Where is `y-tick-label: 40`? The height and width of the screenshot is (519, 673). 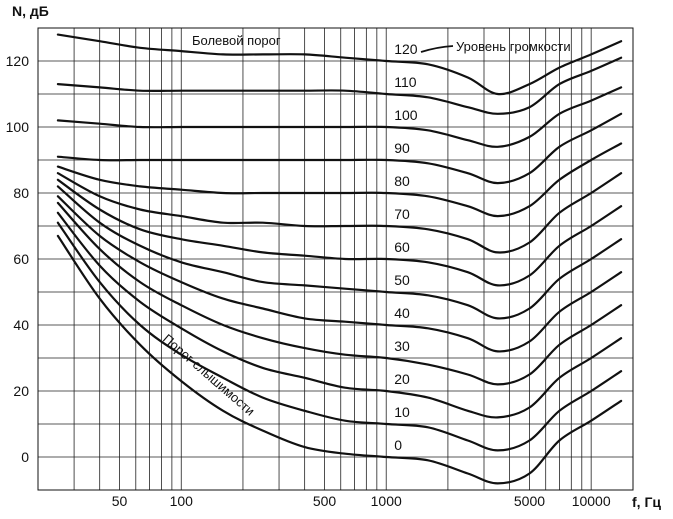 y-tick-label: 40 is located at coordinates (21, 325).